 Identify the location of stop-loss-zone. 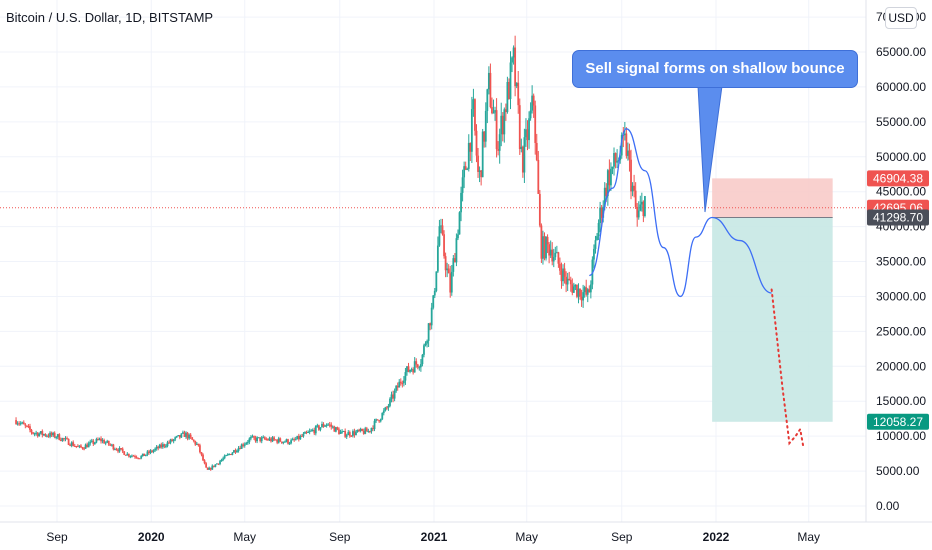
(772, 198).